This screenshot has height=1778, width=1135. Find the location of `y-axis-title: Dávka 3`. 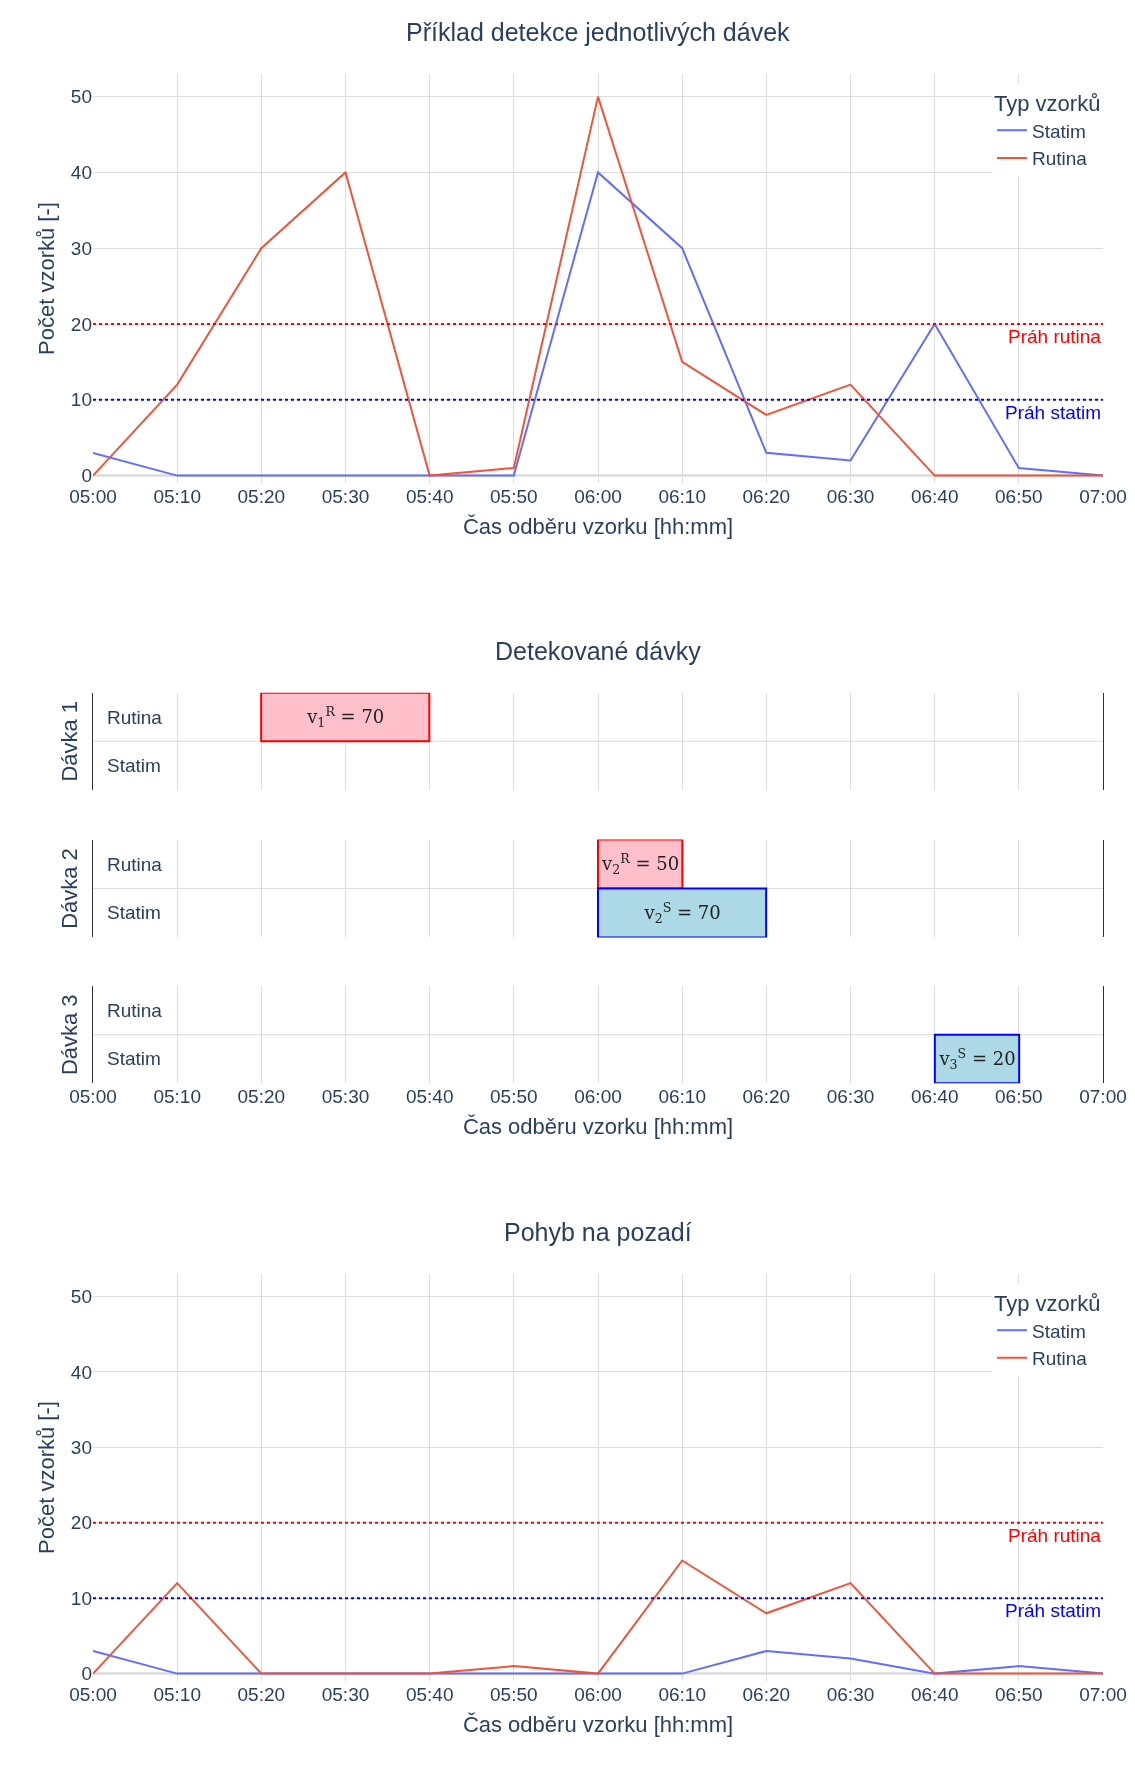

y-axis-title: Dávka 3 is located at coordinates (69, 1035).